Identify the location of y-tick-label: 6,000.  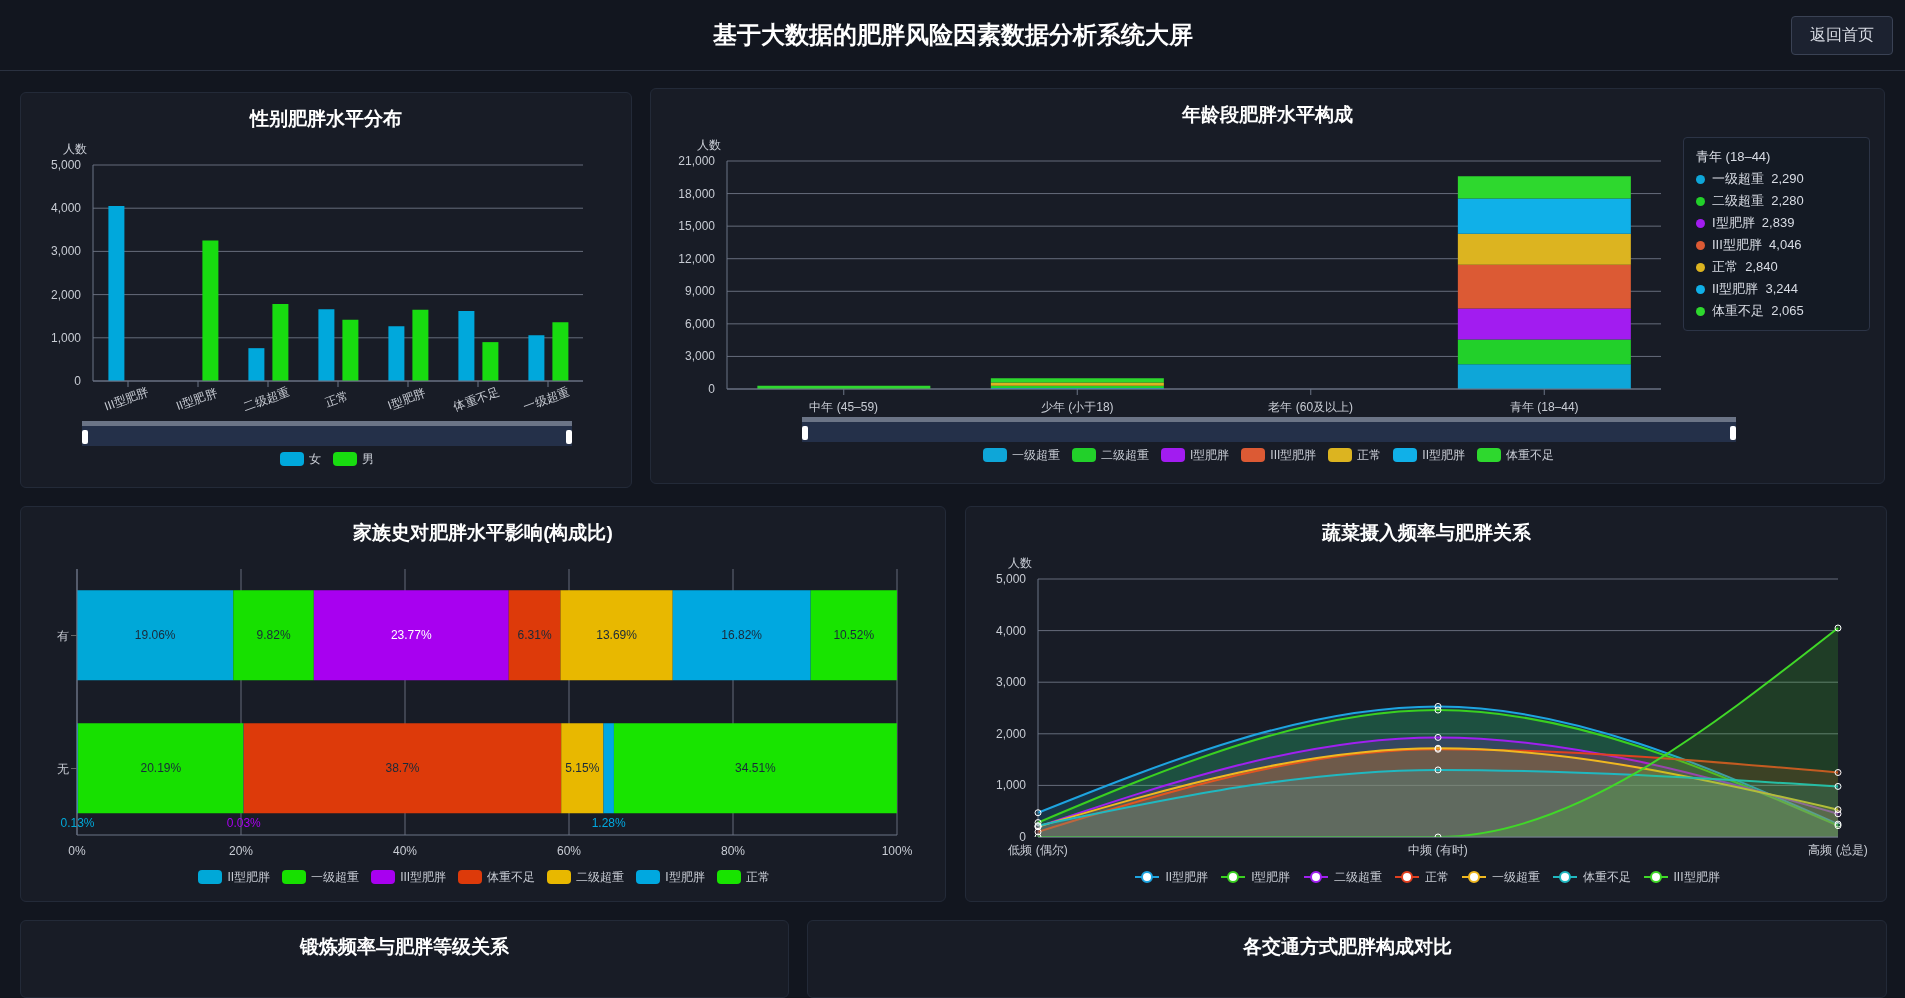
(700, 323).